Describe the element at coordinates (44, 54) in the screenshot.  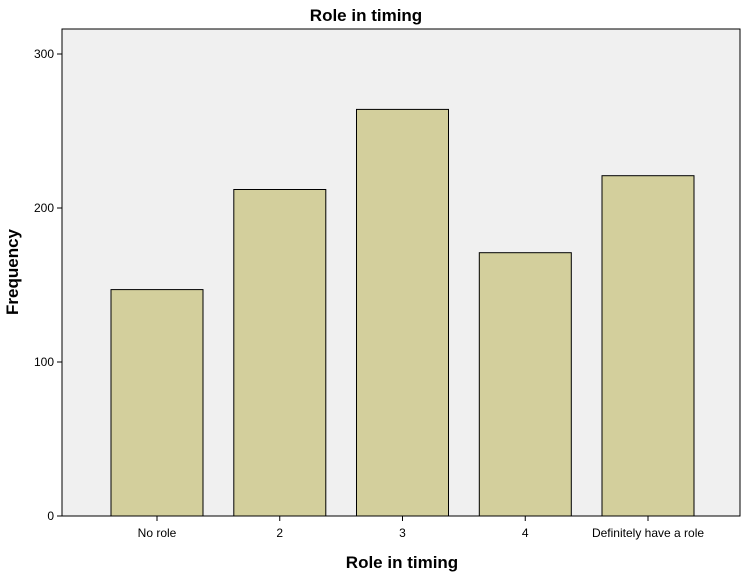
I see `y-tick-label: 300` at that location.